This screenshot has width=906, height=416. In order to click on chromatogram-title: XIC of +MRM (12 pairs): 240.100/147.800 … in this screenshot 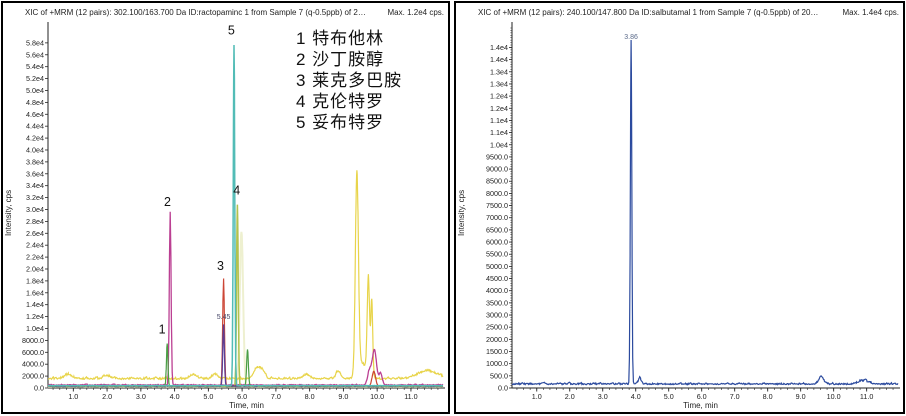, I will do `click(648, 12)`.